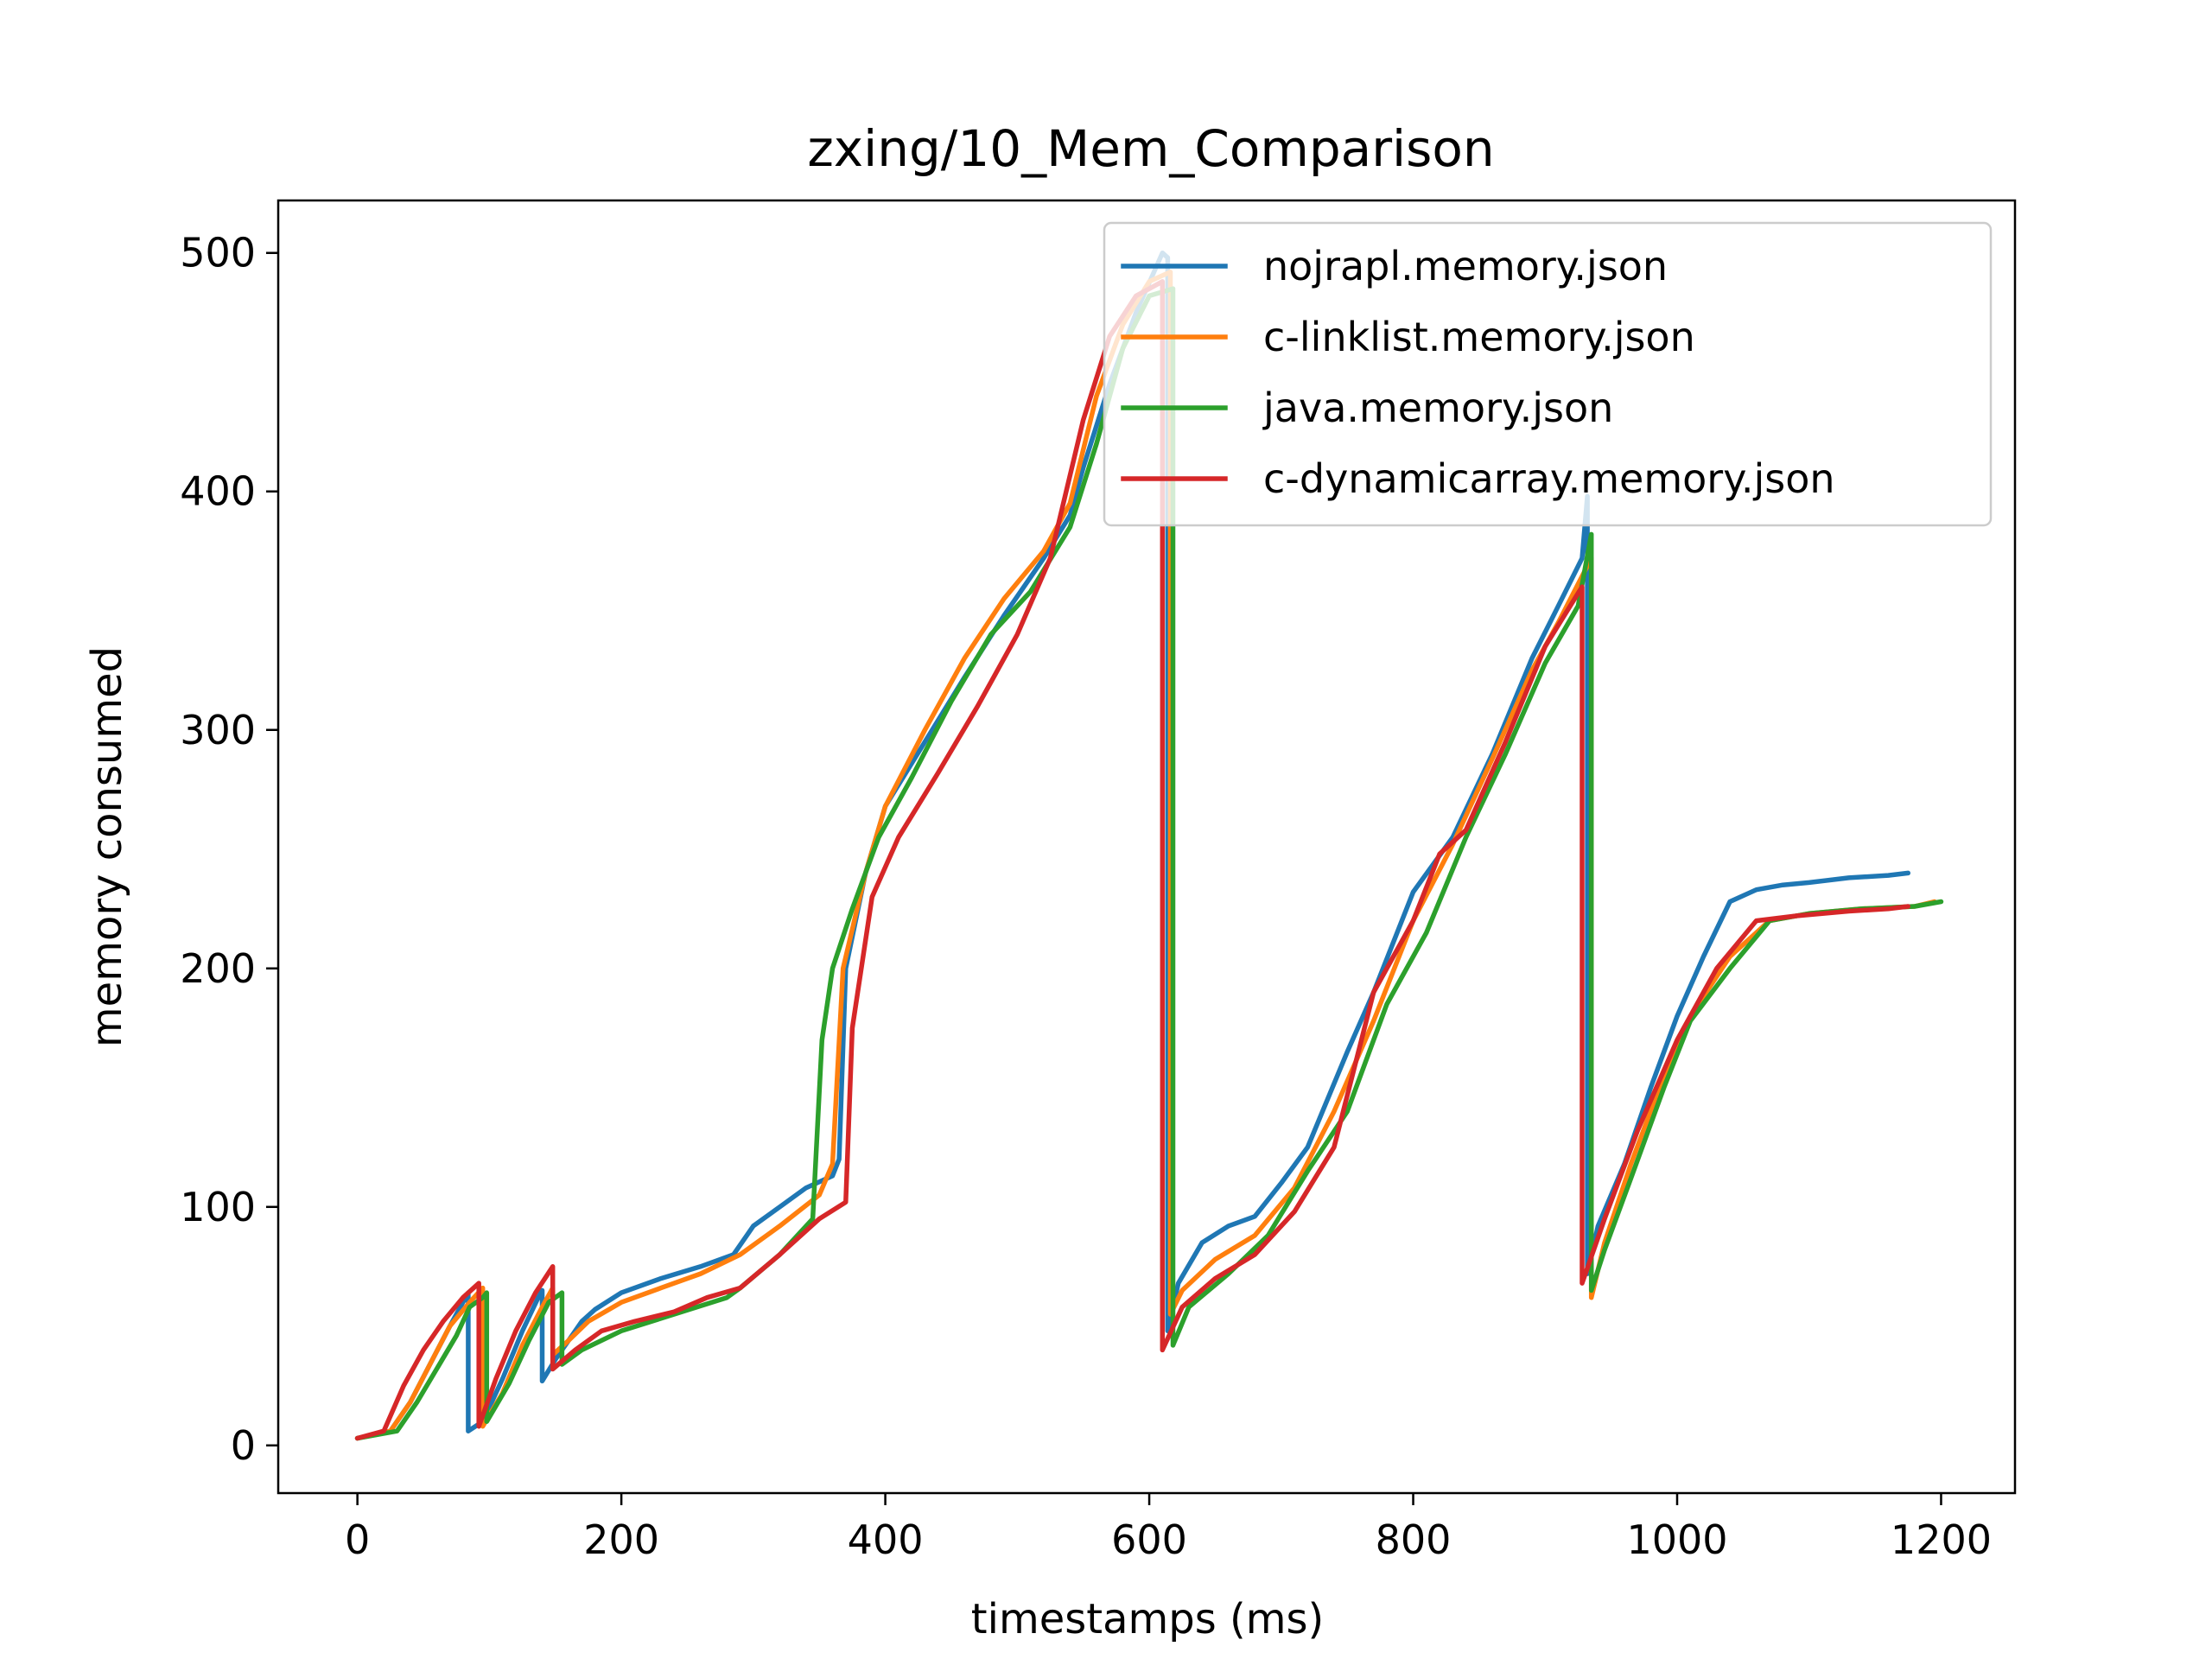 This screenshot has width=2212, height=1659. I want to click on x-axis-ticks: 0 200 400 600 800 1000 1200, so click(1168, 1528).